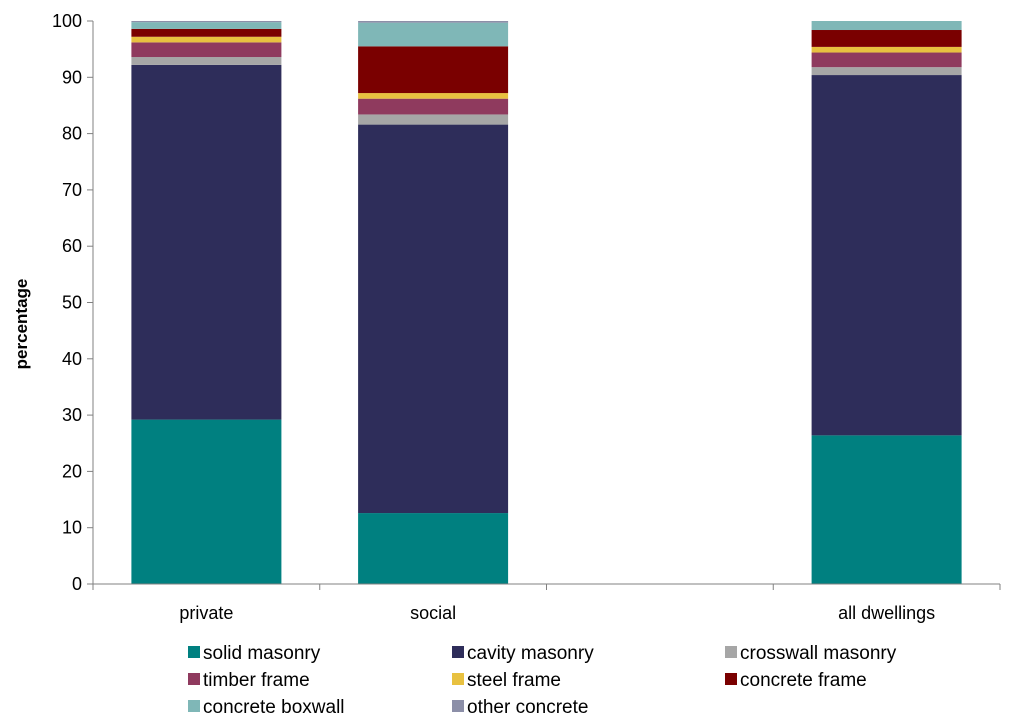 This screenshot has width=1014, height=724. What do you see at coordinates (77, 584) in the screenshot?
I see `y-tick-label: 0` at bounding box center [77, 584].